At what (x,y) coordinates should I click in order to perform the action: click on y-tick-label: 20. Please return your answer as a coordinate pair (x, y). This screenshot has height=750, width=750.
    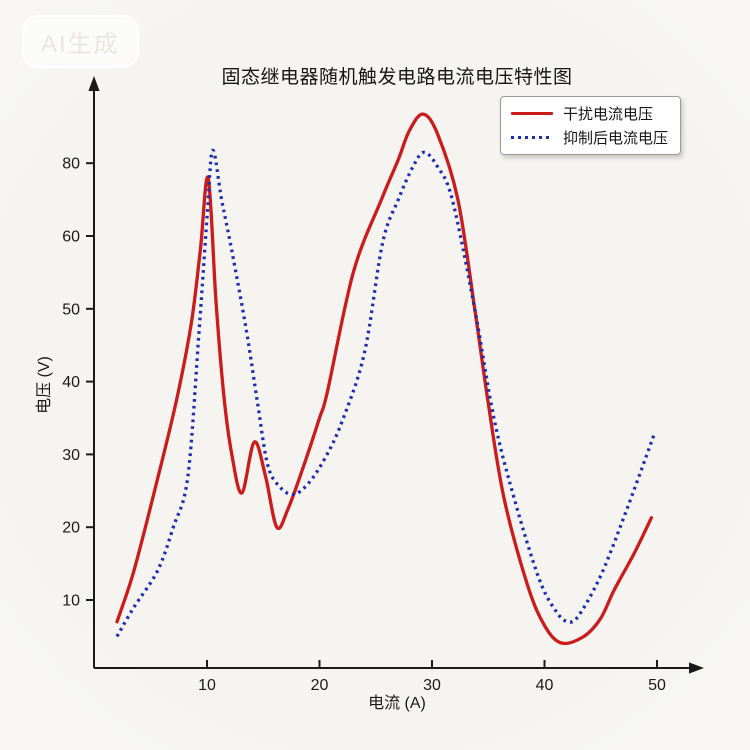
    Looking at the image, I should click on (71, 528).